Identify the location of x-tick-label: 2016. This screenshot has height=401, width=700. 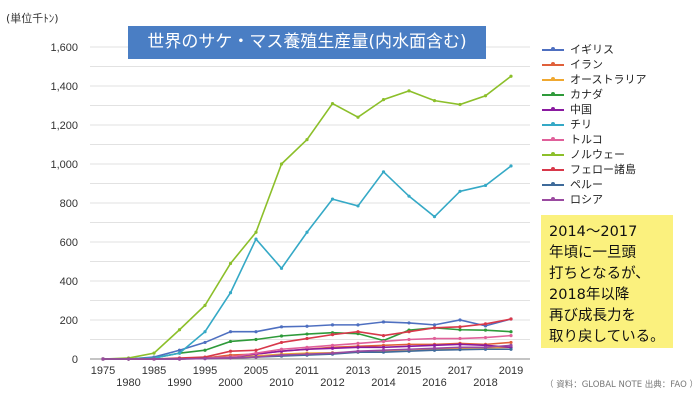
(434, 383).